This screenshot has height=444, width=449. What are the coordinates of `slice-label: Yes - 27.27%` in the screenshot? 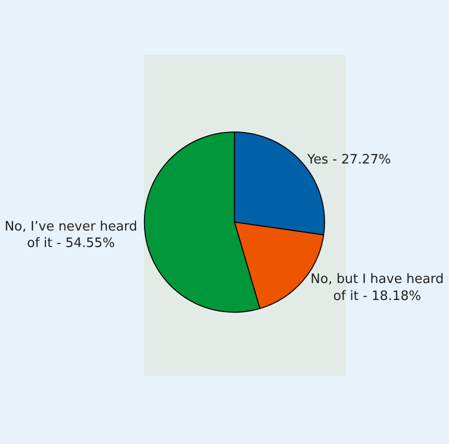 It's located at (348, 160).